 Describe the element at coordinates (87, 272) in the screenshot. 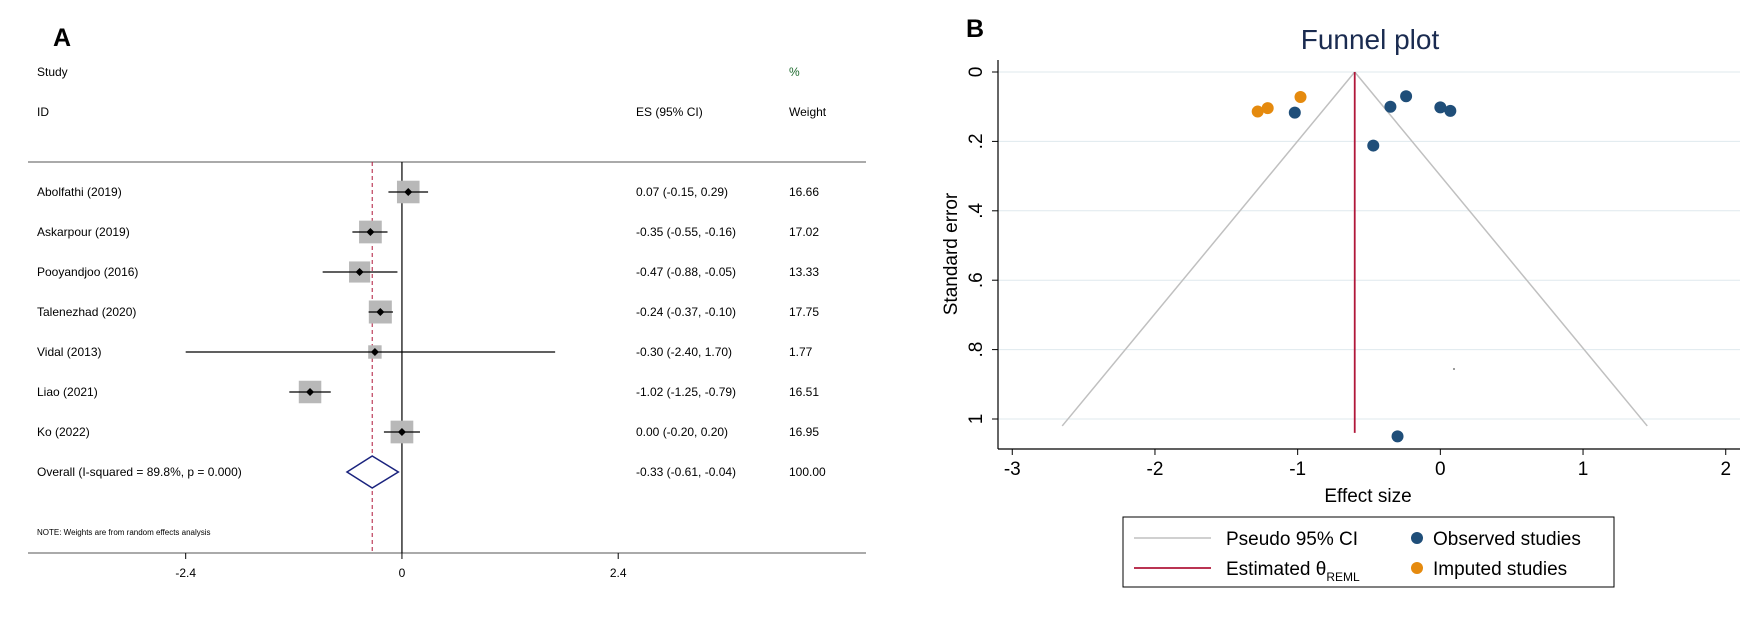

I see `study-name: Pooyandjoo (2016)` at that location.